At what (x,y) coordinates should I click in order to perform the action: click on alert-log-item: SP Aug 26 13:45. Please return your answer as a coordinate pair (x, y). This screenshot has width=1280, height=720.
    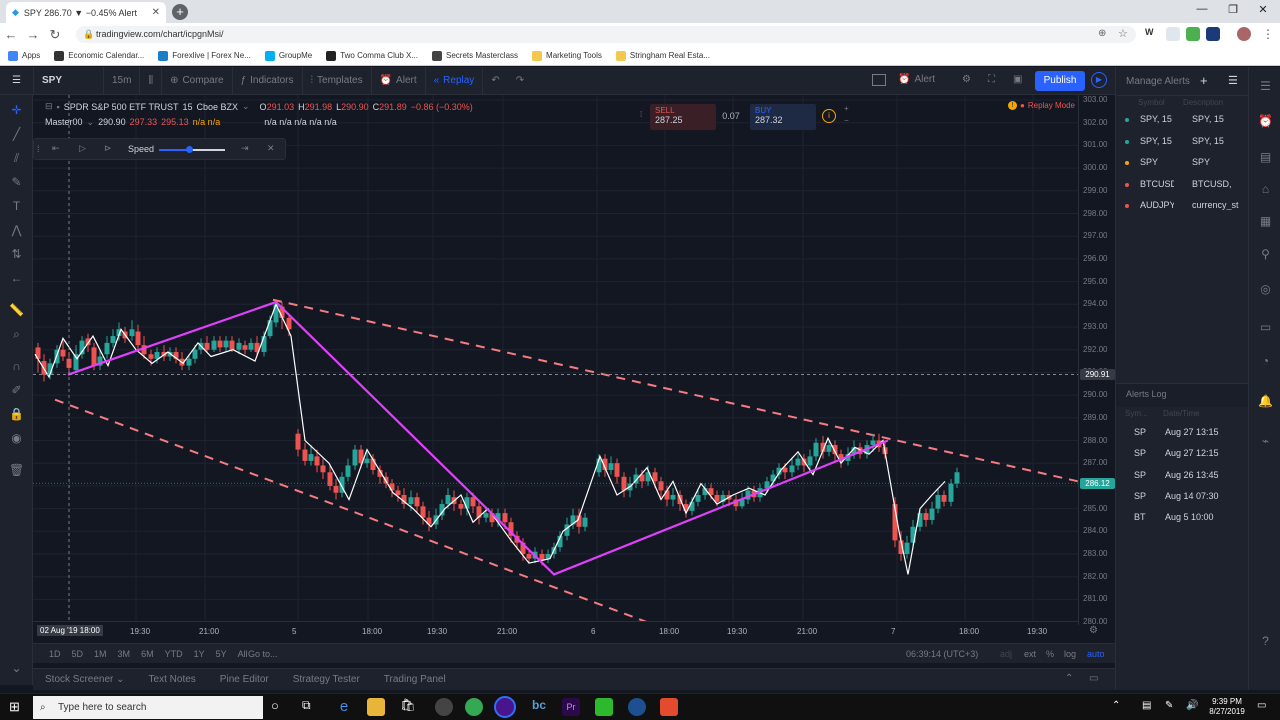
    Looking at the image, I should click on (1182, 475).